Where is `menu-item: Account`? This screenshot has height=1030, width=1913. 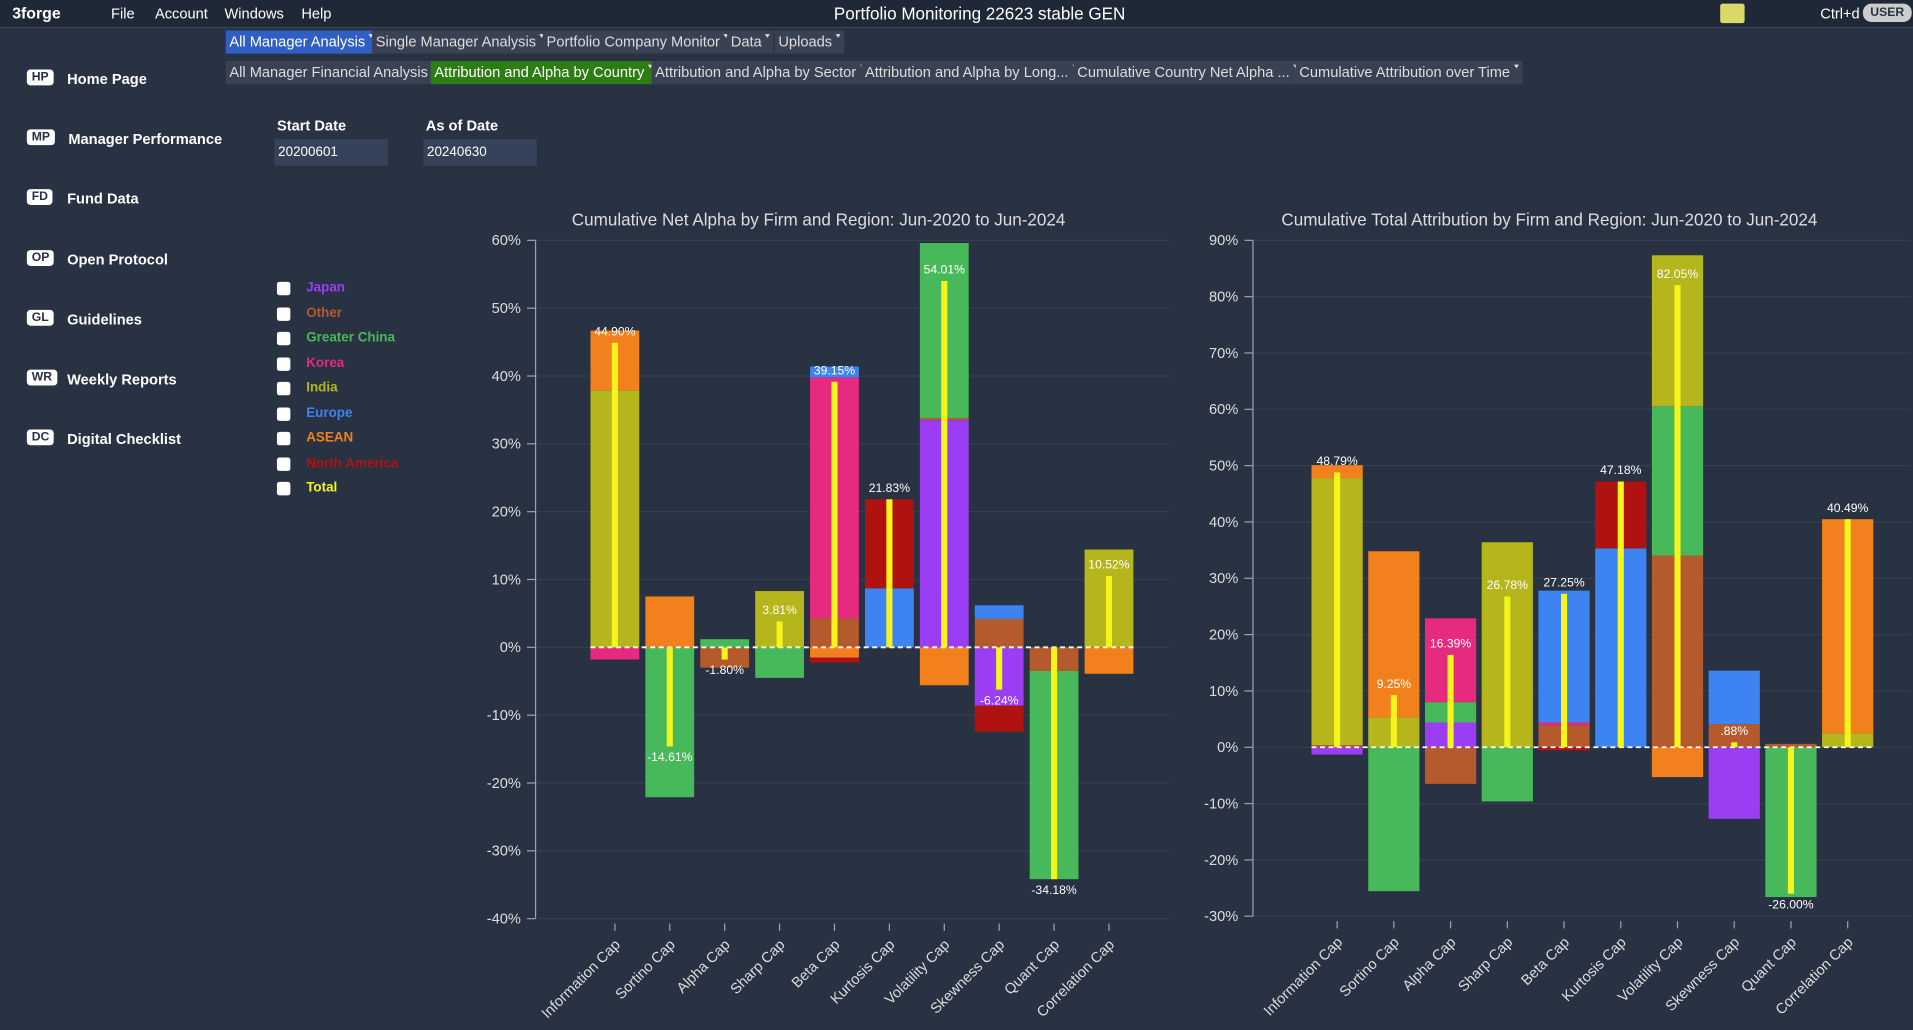 menu-item: Account is located at coordinates (181, 13).